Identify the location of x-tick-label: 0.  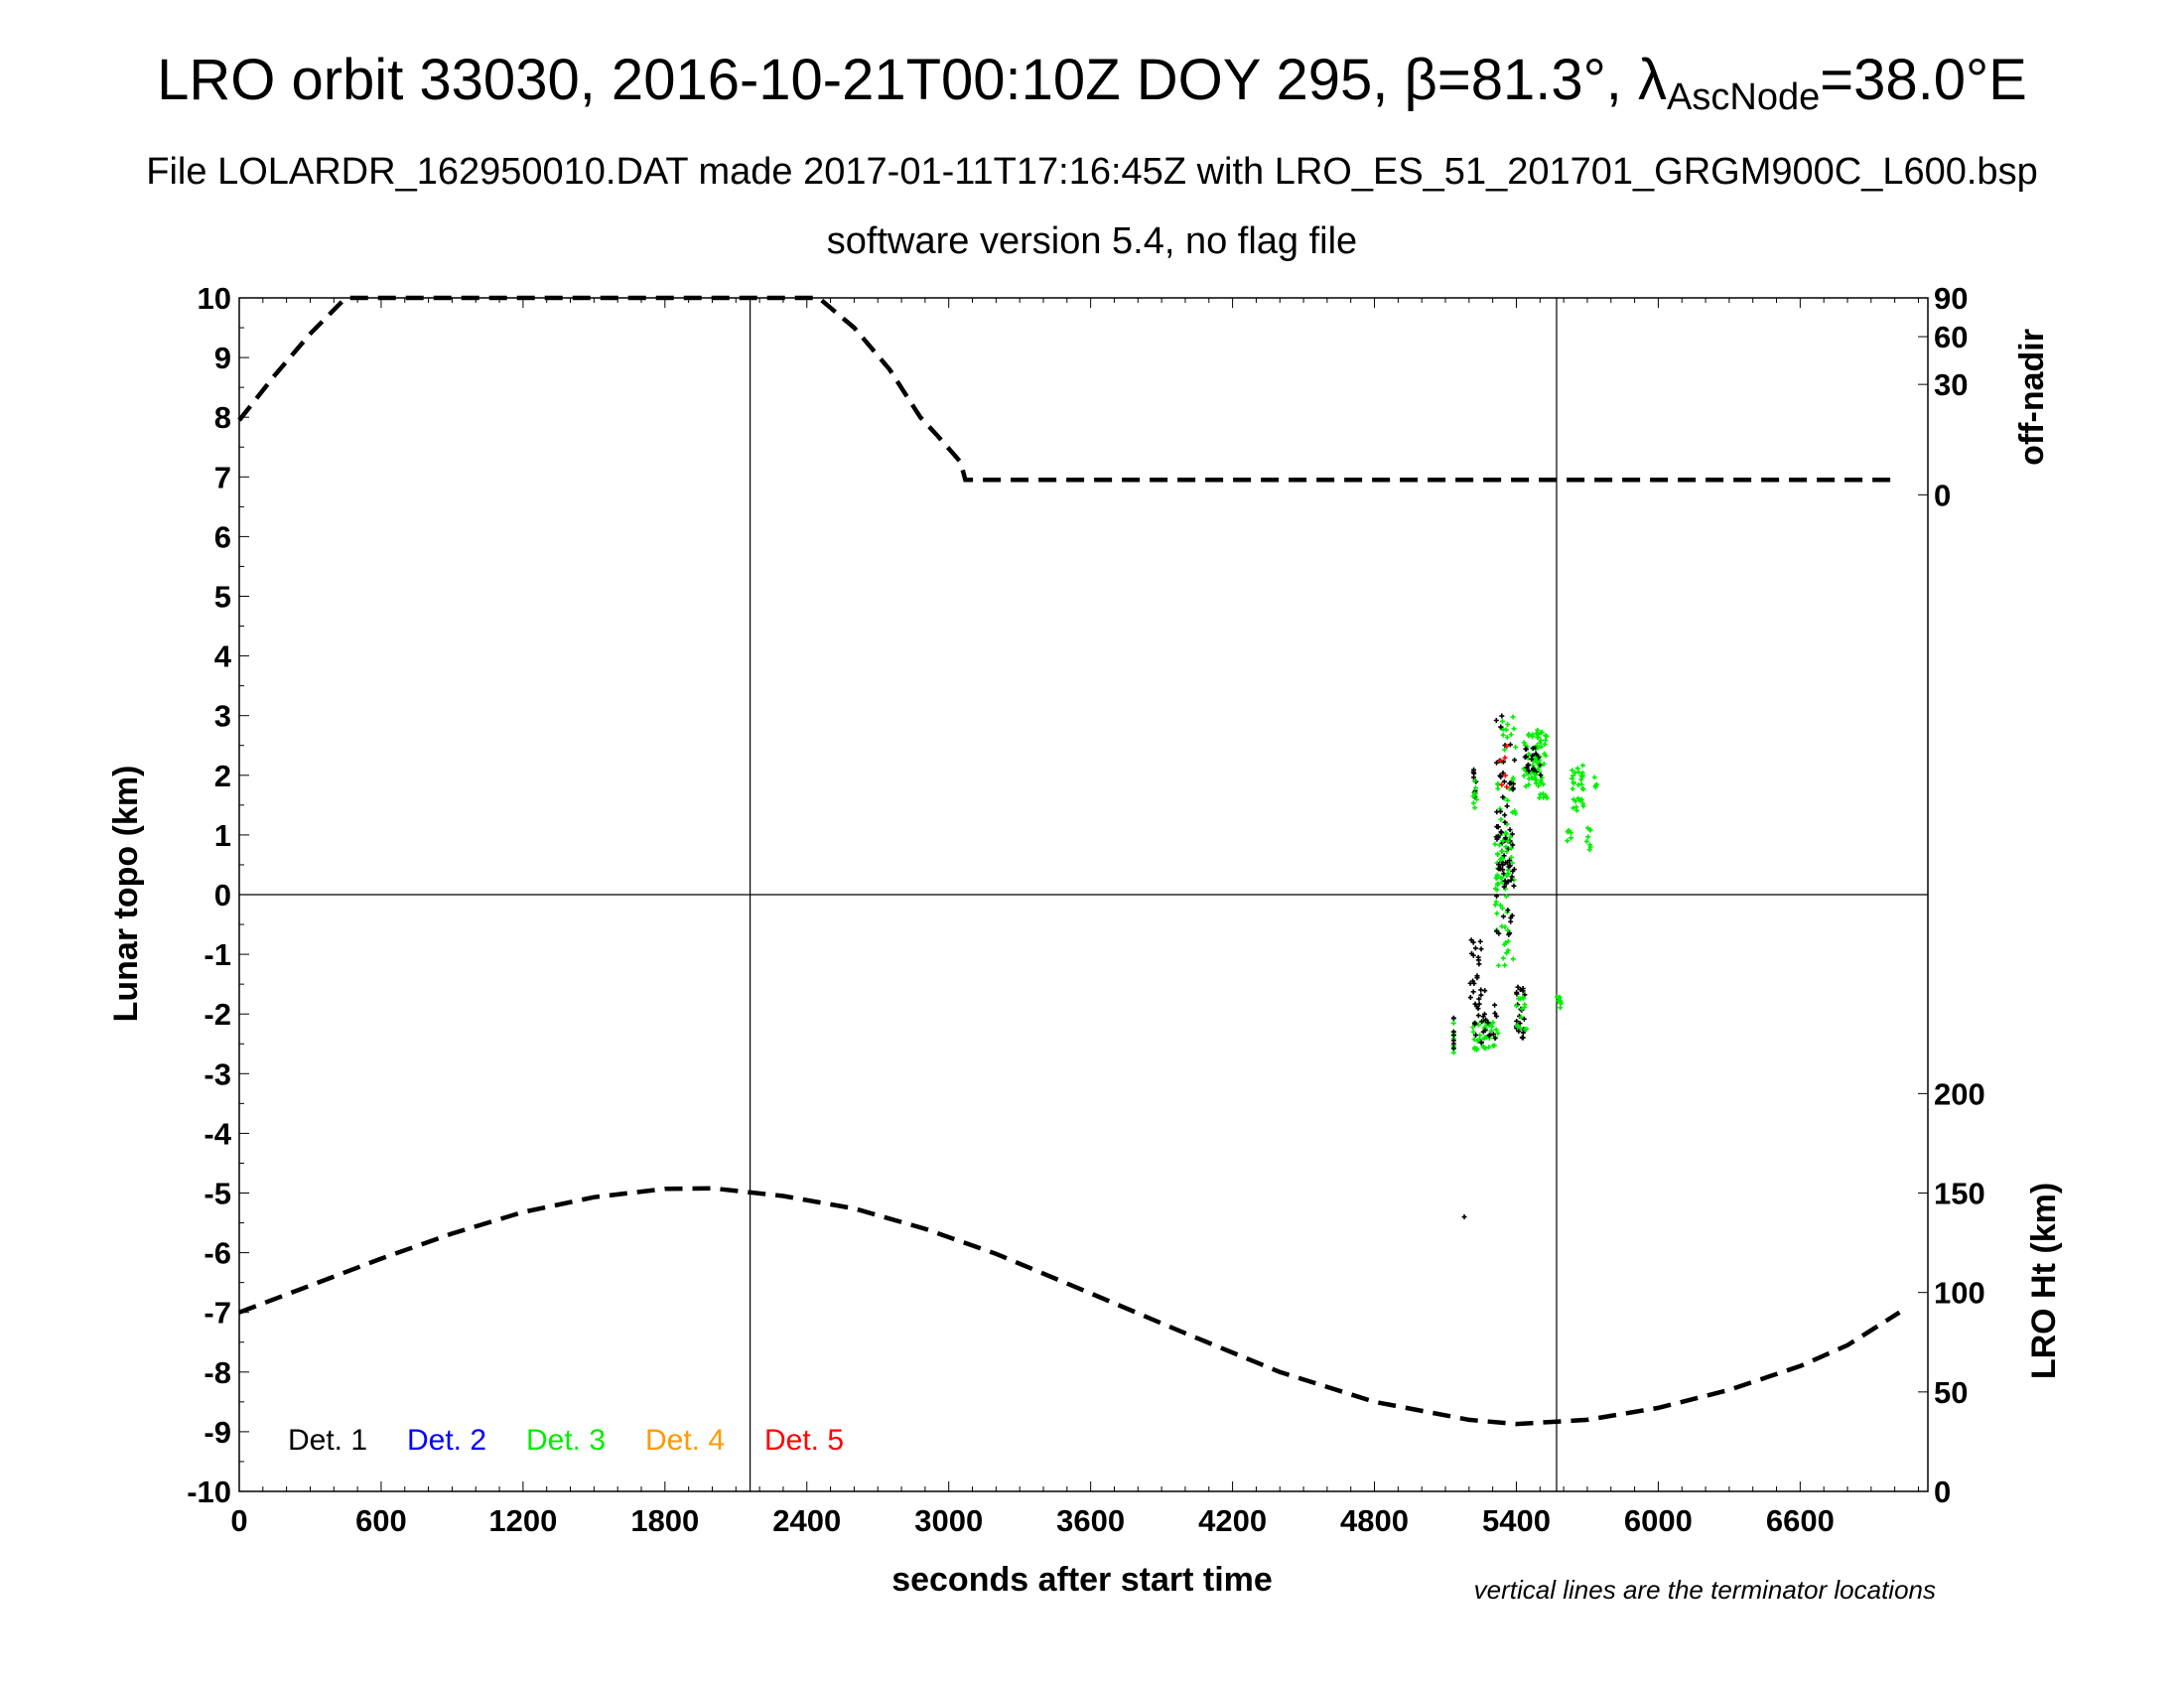
(238, 1520).